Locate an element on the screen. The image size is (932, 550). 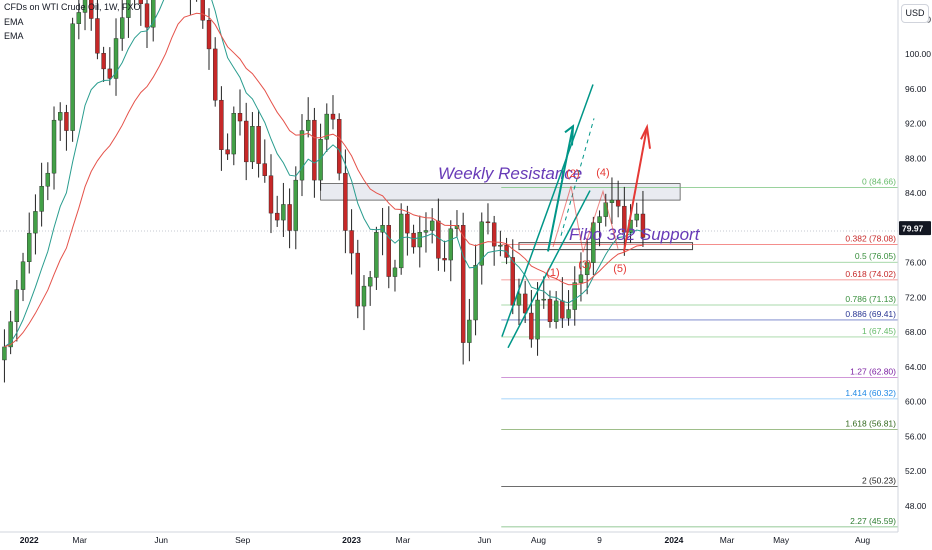
y-tick-label: 56.00 is located at coordinates (916, 436).